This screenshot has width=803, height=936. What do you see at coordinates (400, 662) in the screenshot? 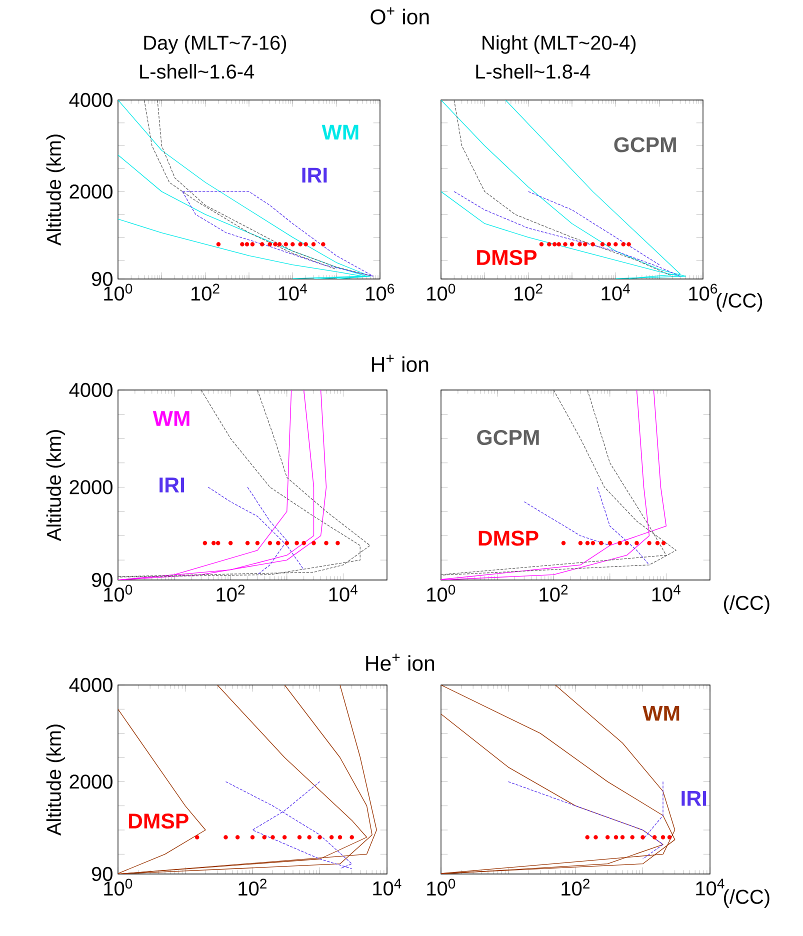
I see `chart-title: He$^{+}$ ion` at bounding box center [400, 662].